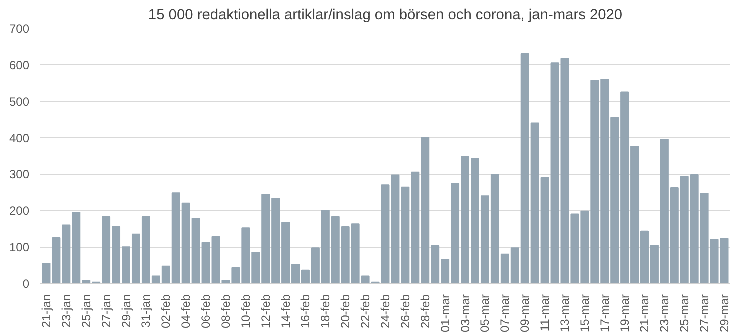  Describe the element at coordinates (565, 313) in the screenshot. I see `x-tick-label: 13-mar` at that location.